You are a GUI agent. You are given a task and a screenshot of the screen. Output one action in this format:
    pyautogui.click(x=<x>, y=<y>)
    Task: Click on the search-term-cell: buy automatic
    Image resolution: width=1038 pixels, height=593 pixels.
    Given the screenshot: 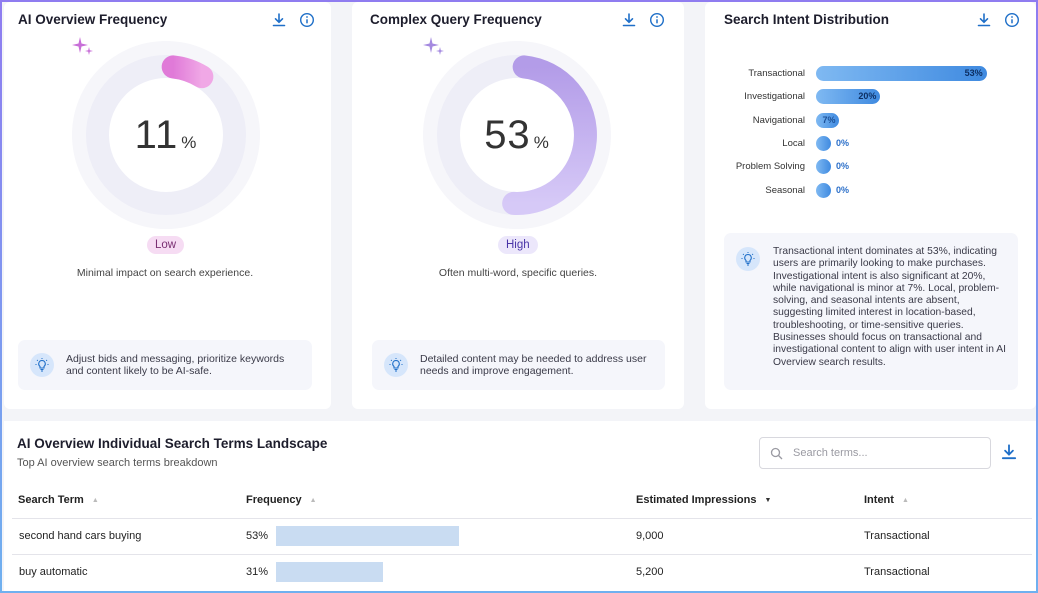 What is the action you would take?
    pyautogui.click(x=53, y=572)
    